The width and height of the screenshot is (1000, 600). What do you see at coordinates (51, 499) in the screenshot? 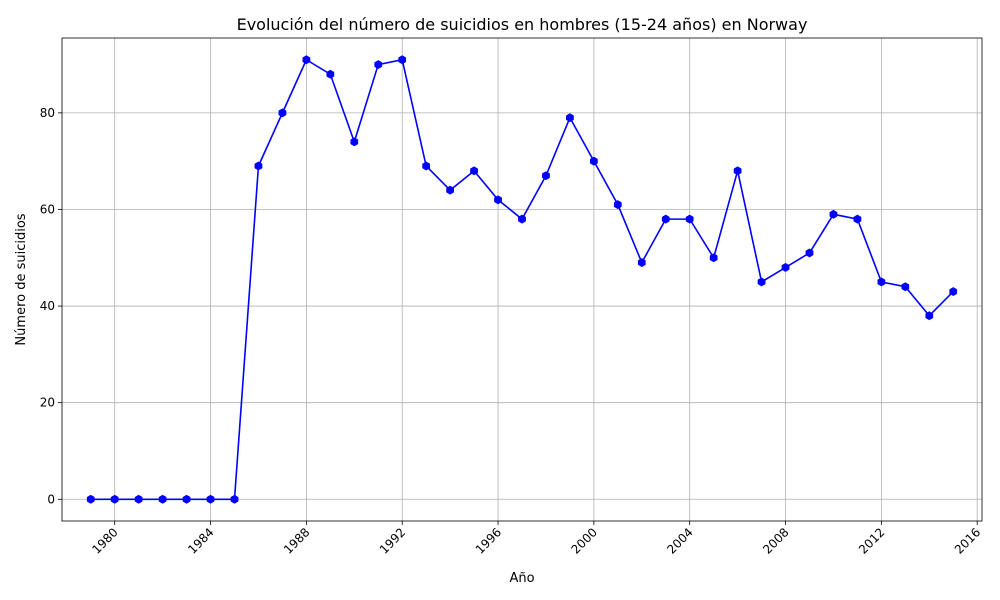
I see `y-tick-label: 0` at bounding box center [51, 499].